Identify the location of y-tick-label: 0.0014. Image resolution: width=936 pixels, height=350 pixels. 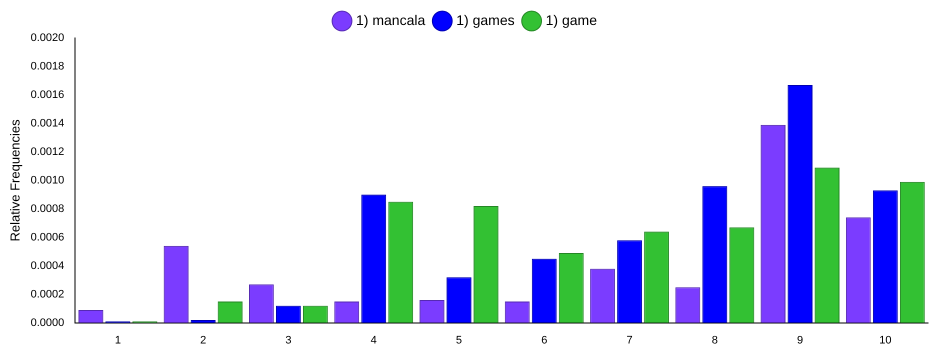
(47, 123).